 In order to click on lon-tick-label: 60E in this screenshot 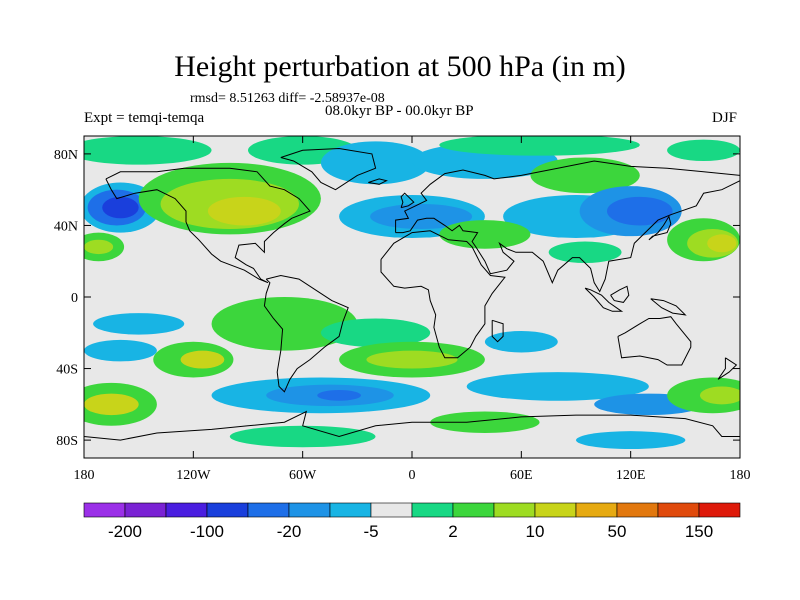, I will do `click(521, 475)`.